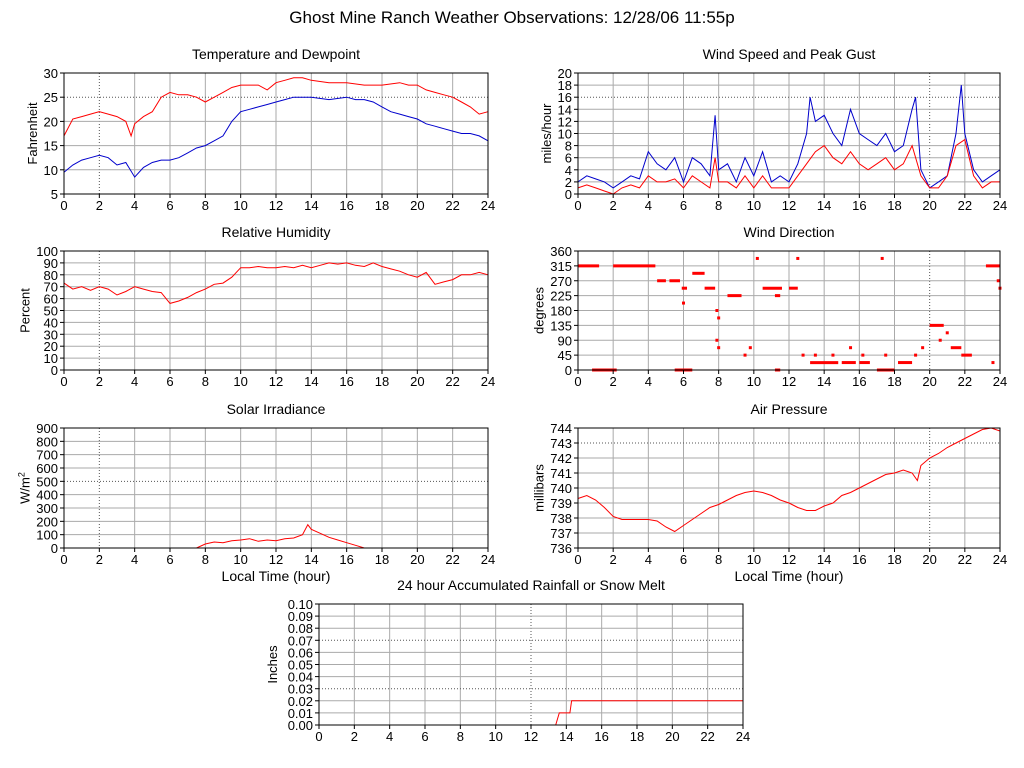 Image resolution: width=1024 pixels, height=768 pixels. Describe the element at coordinates (47, 251) in the screenshot. I see `y-tick-label: 100` at that location.